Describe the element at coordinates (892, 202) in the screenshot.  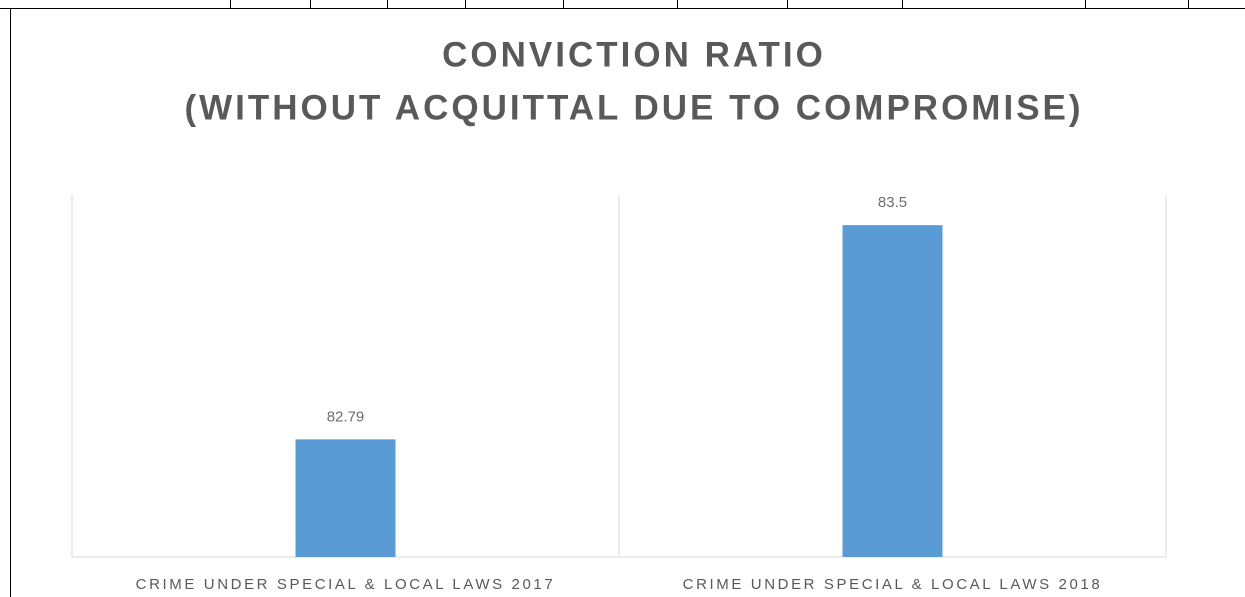
I see `data-label: 83.5` at that location.